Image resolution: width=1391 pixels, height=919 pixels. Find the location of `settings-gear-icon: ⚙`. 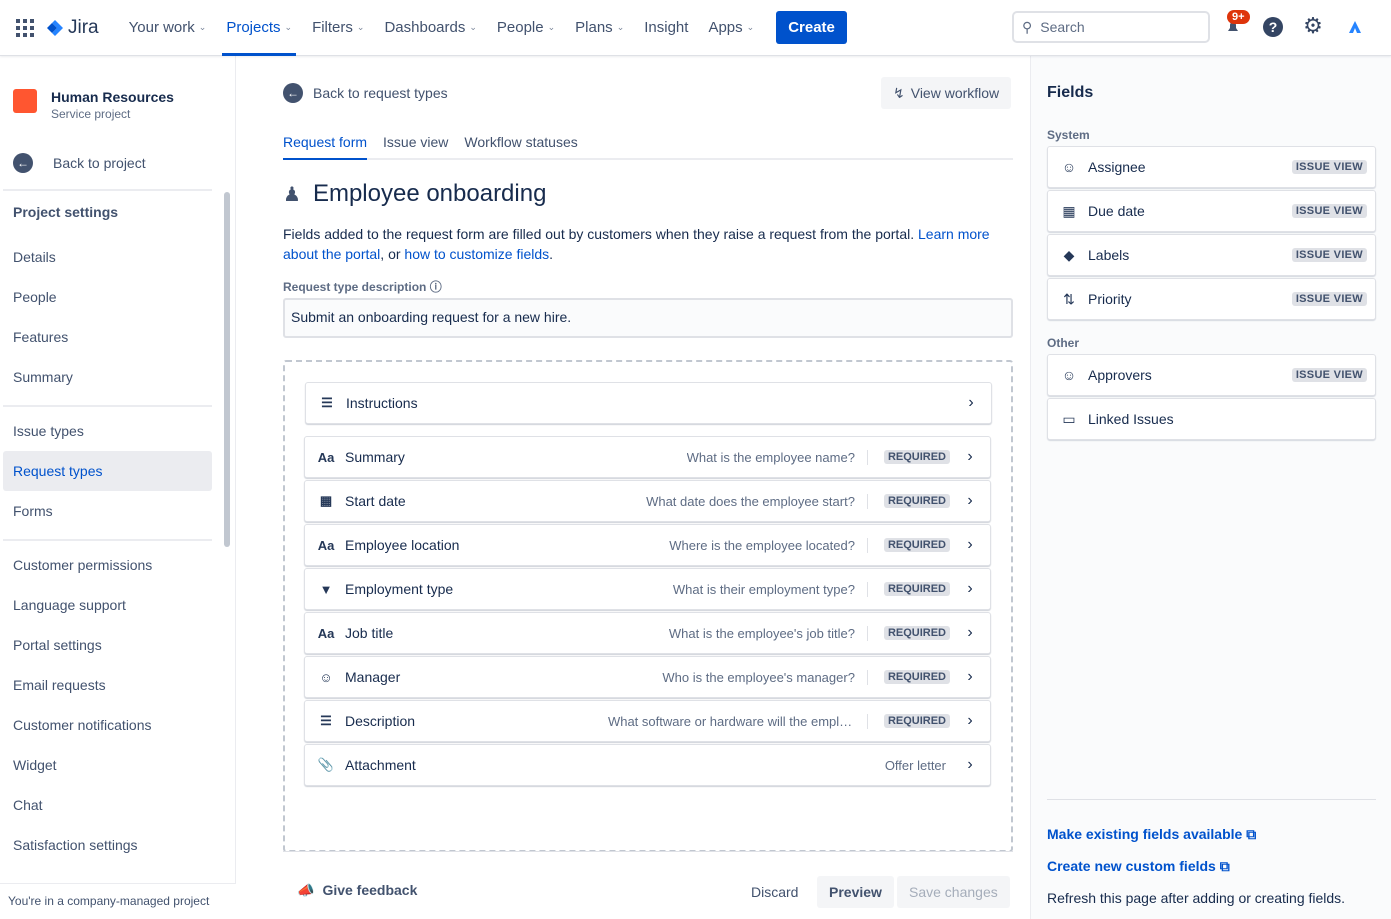

settings-gear-icon: ⚙ is located at coordinates (1313, 25).